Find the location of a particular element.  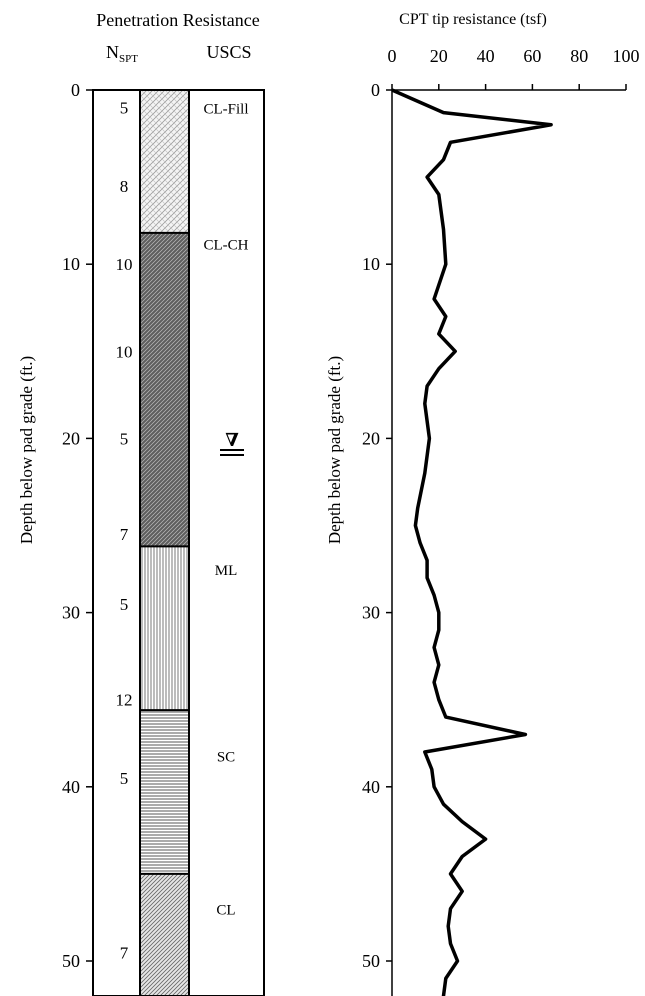

uscs-label-2: ML is located at coordinates (226, 571).